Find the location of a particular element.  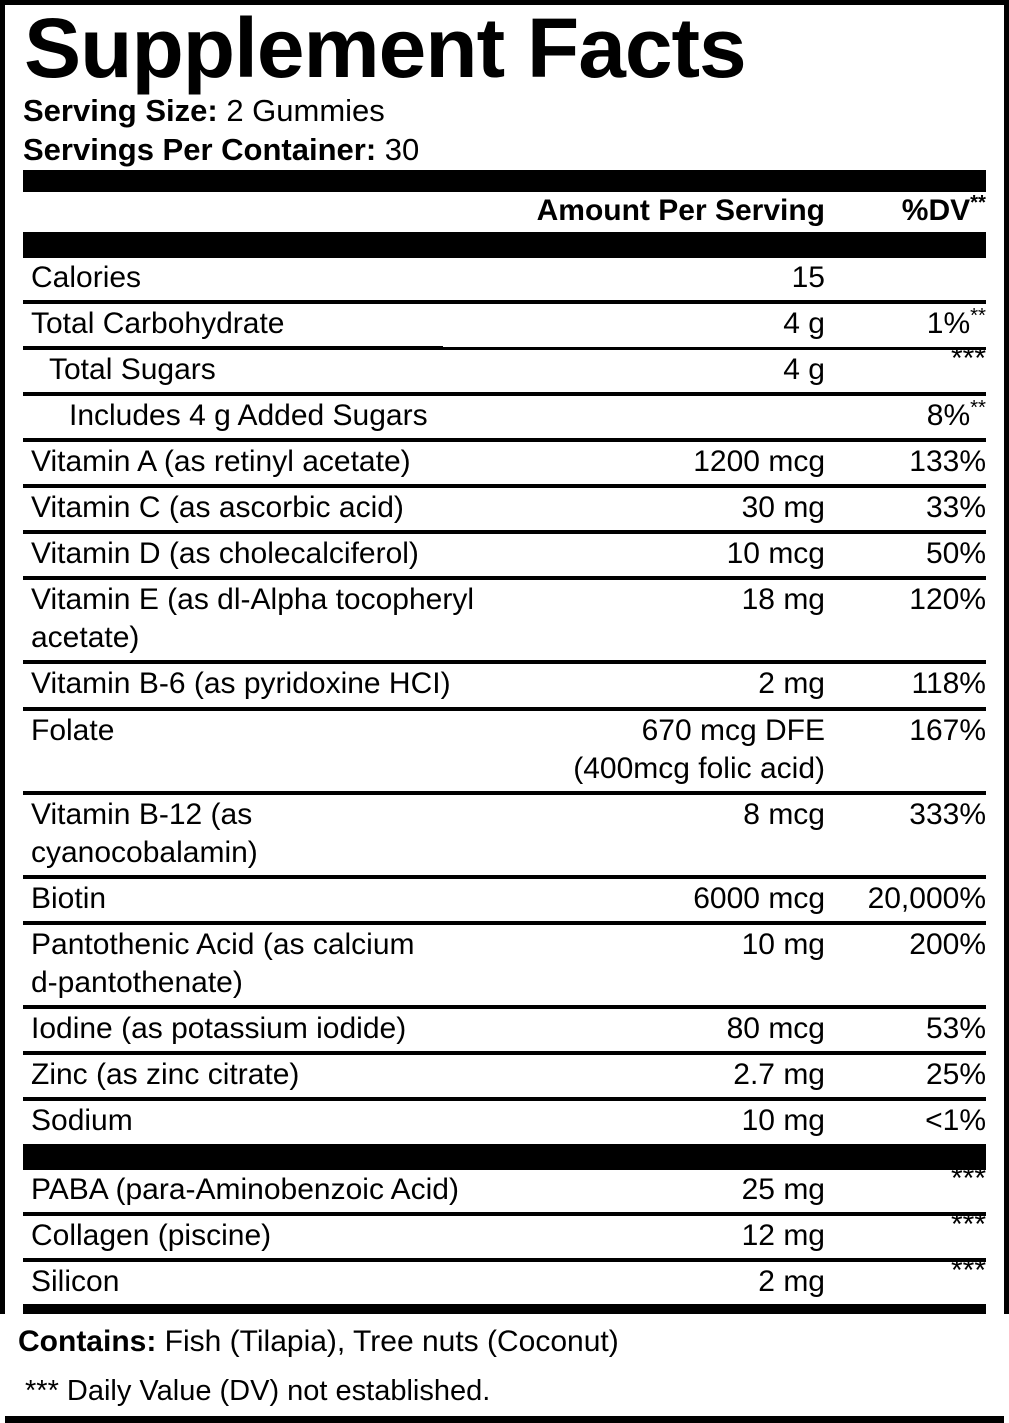

nutrient-daily-value: 120% is located at coordinates (908, 600).